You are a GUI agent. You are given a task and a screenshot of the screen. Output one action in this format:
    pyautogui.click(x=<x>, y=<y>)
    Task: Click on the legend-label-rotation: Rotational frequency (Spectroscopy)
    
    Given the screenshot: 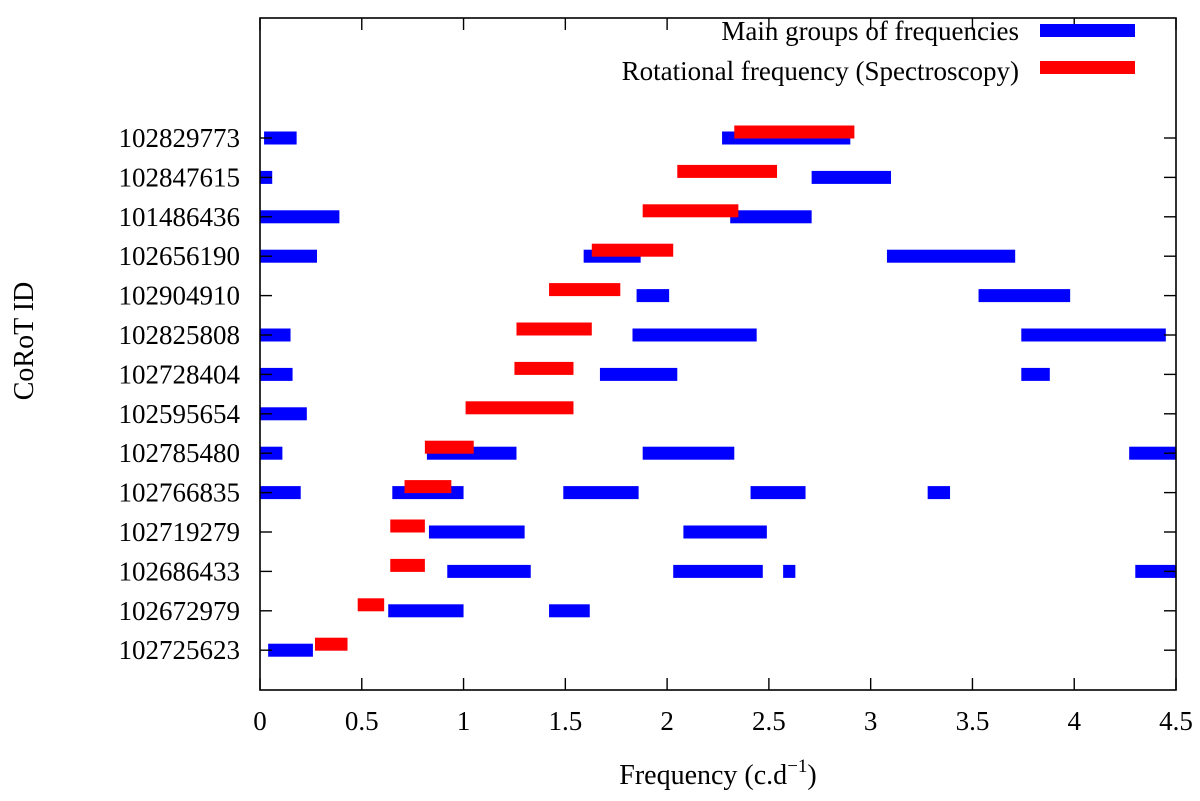 What is the action you would take?
    pyautogui.click(x=820, y=71)
    